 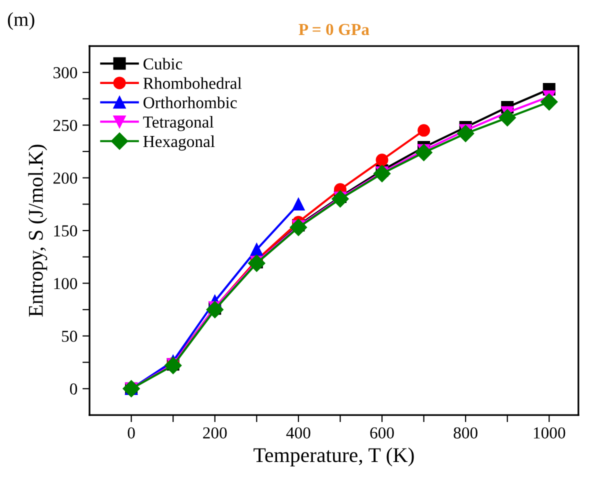 I want to click on legend-label: Tetragonal, so click(x=178, y=124).